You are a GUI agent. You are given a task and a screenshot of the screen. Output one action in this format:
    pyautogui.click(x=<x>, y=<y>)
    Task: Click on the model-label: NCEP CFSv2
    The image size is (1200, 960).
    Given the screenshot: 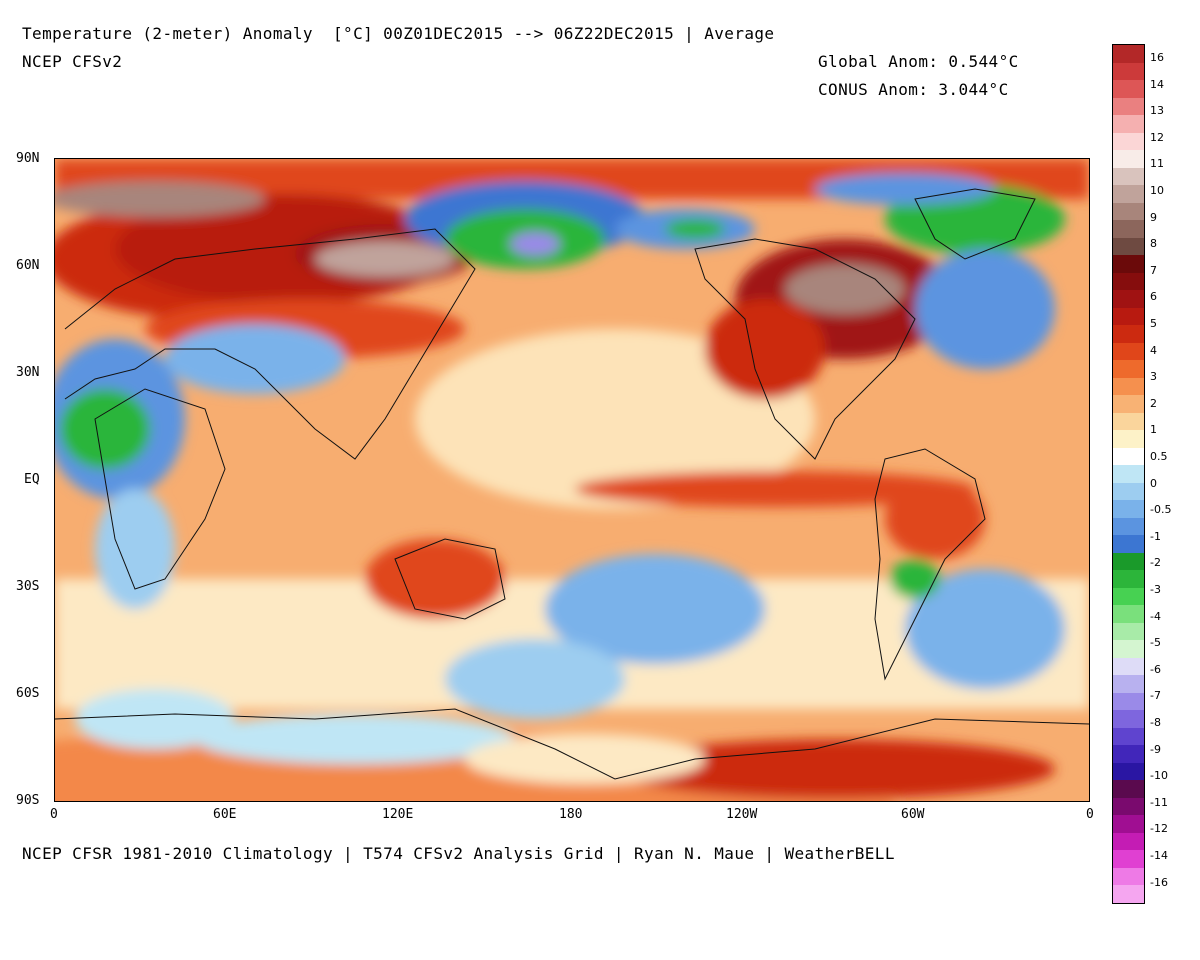 What is the action you would take?
    pyautogui.click(x=72, y=61)
    